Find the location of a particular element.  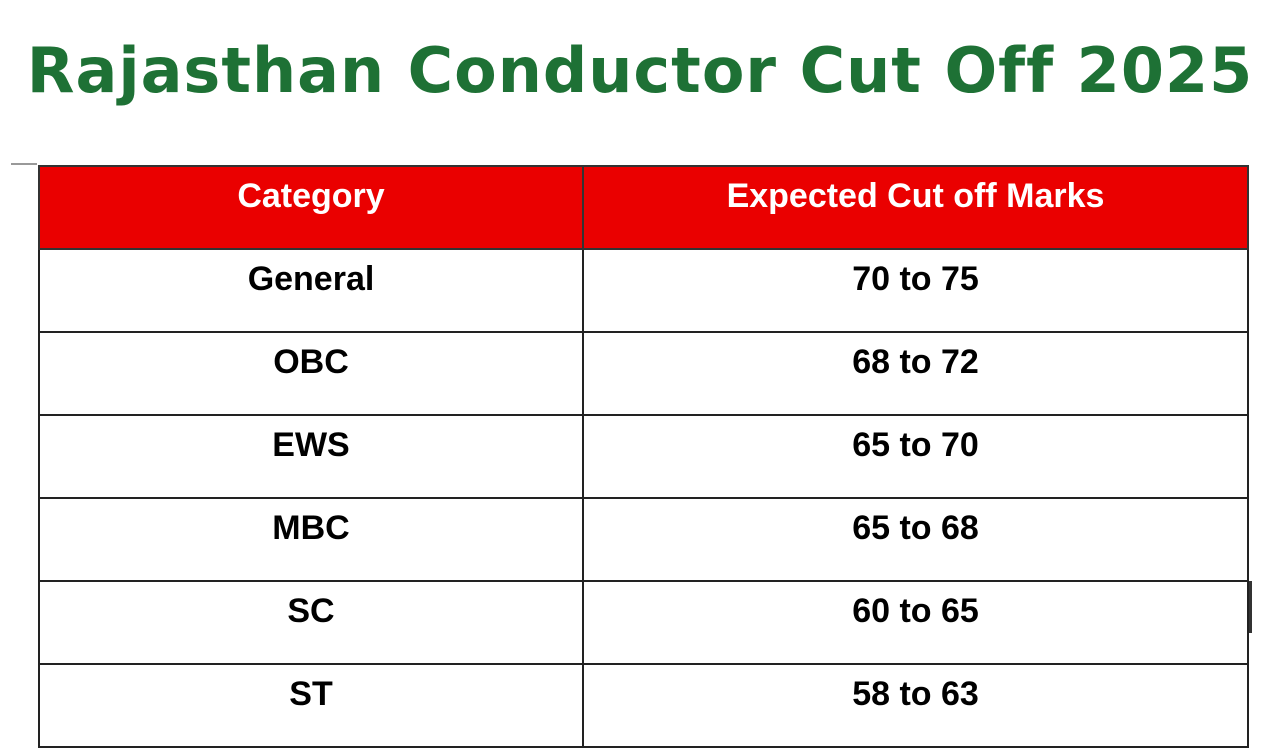

header-category: Category is located at coordinates (311, 207).